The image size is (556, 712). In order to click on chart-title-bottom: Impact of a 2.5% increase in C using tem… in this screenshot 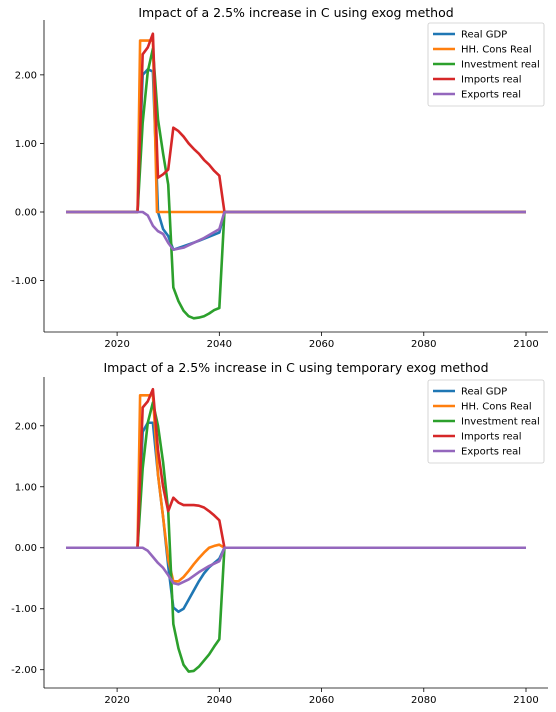, I will do `click(295, 367)`.